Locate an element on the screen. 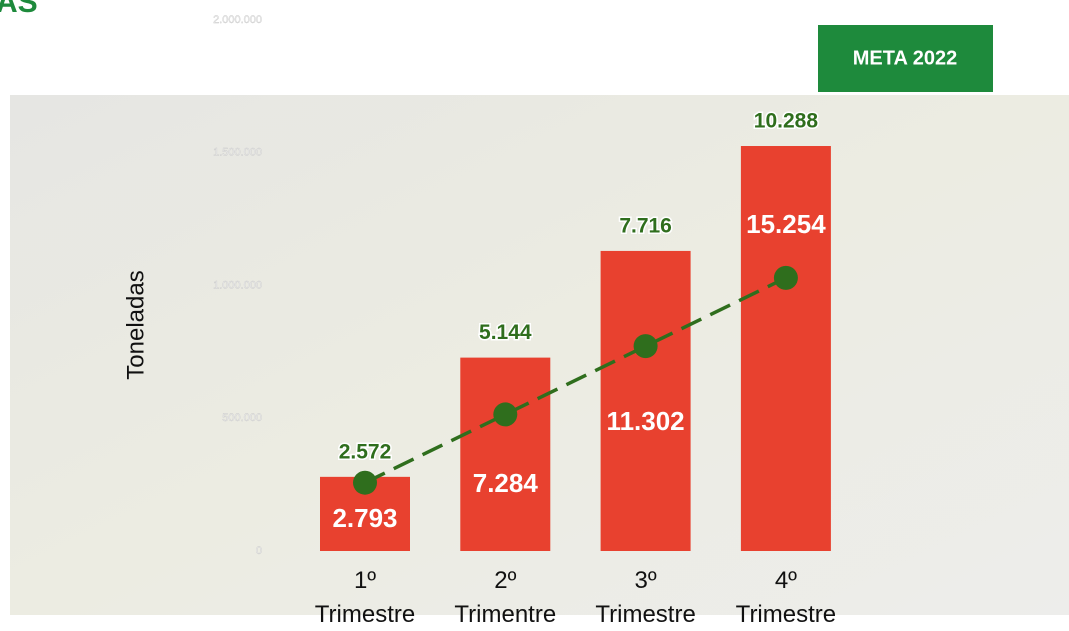 The image size is (1069, 631). x-tick-label: 2º Trimentre is located at coordinates (505, 597).